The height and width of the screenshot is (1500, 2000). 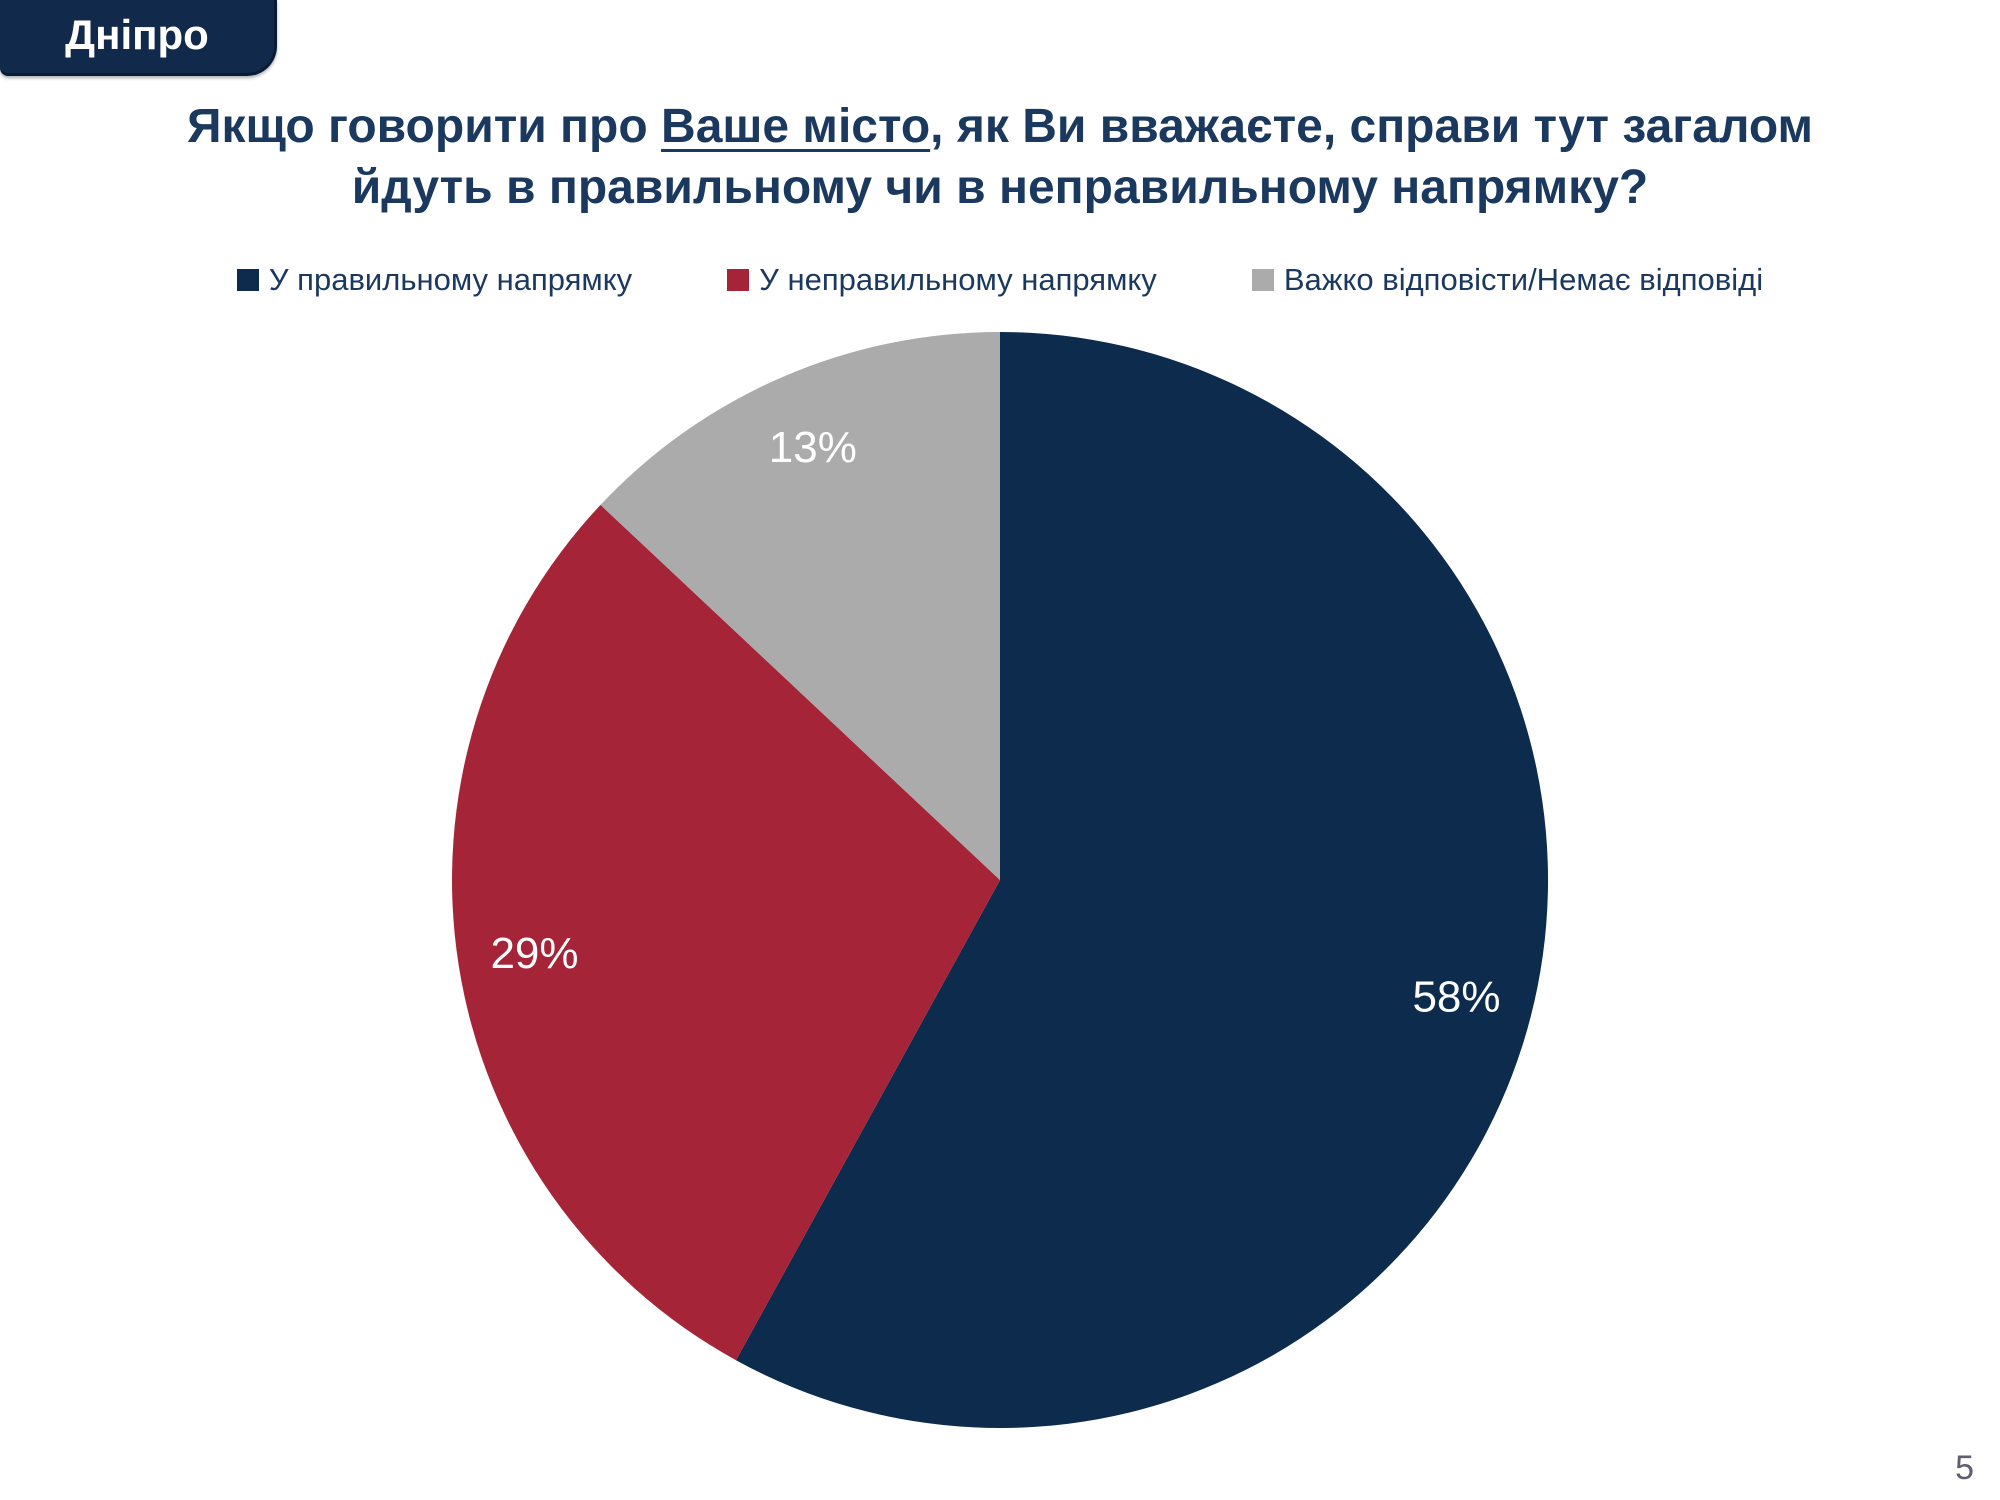 What do you see at coordinates (1964, 1468) in the screenshot?
I see `page-number: 5` at bounding box center [1964, 1468].